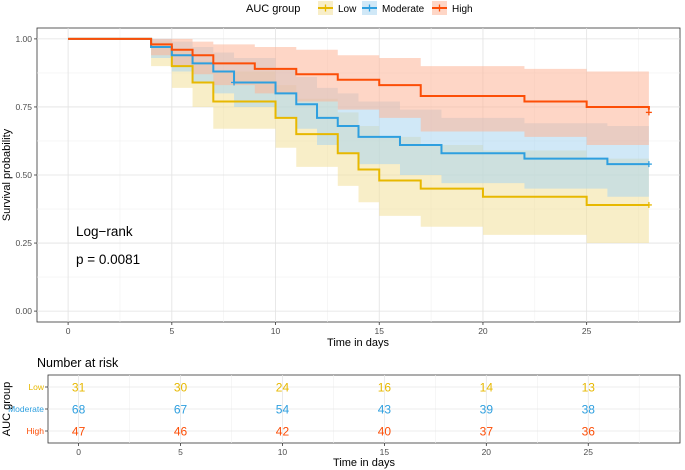 The image size is (685, 470). Describe the element at coordinates (283, 388) in the screenshot. I see `risk-cell-low: 24` at that location.